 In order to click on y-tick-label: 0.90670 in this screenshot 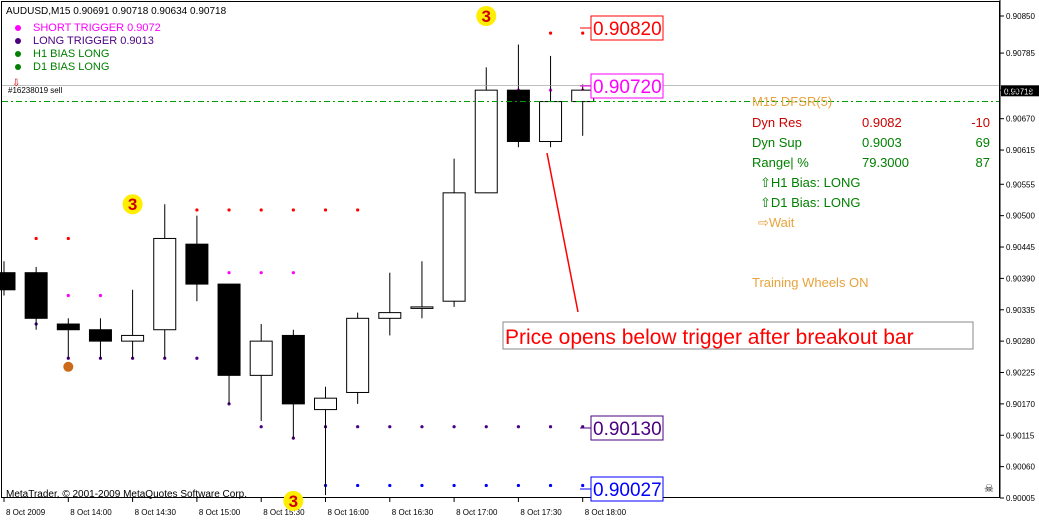, I will do `click(1020, 119)`.